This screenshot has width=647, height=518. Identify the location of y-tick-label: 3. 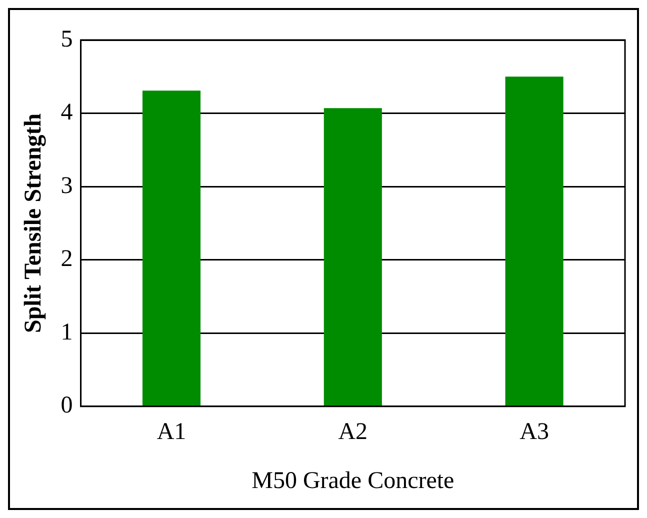
(66, 185).